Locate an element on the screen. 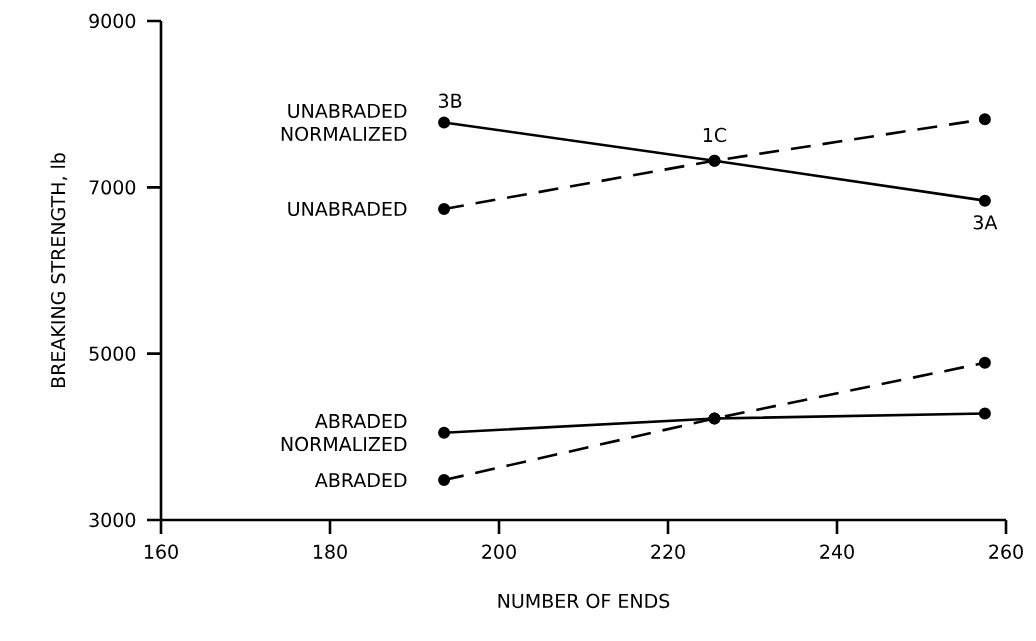 The image size is (1036, 641). y-tick-label: 5000 is located at coordinates (112, 353).